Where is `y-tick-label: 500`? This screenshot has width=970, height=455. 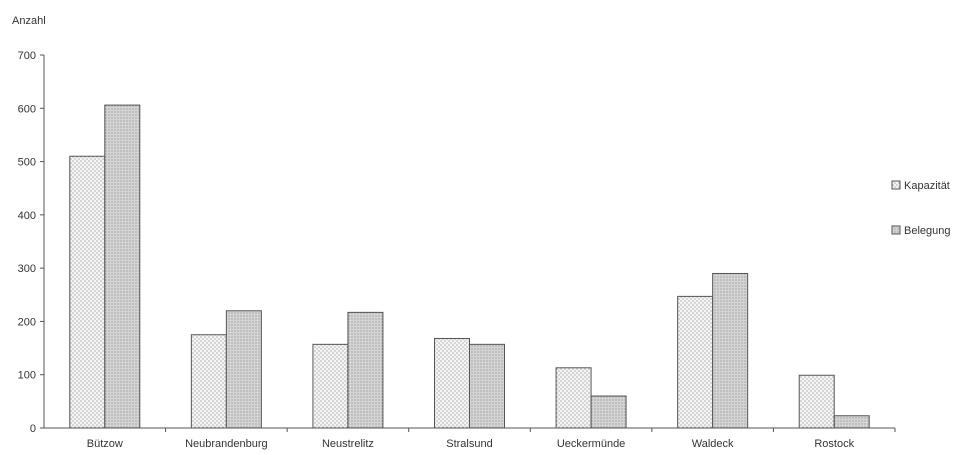
y-tick-label: 500 is located at coordinates (27, 163).